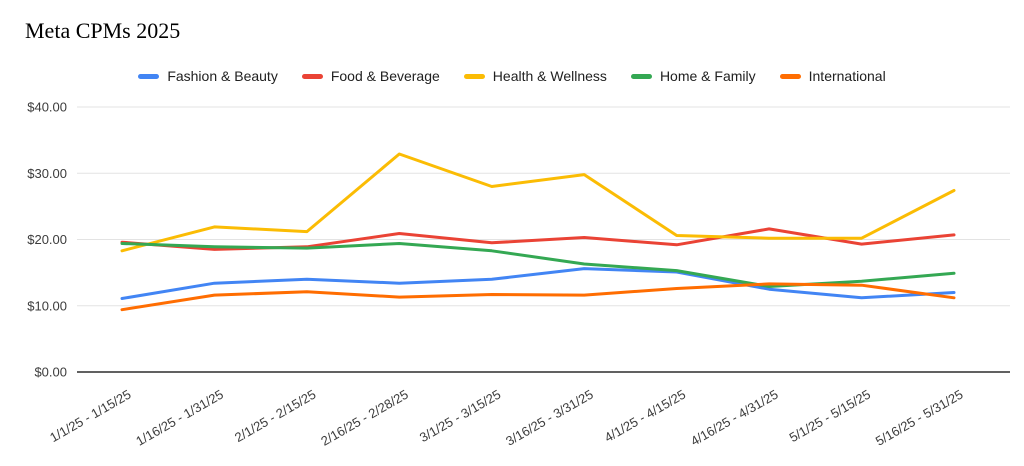  I want to click on y-tick-label: $40.00, so click(47, 107).